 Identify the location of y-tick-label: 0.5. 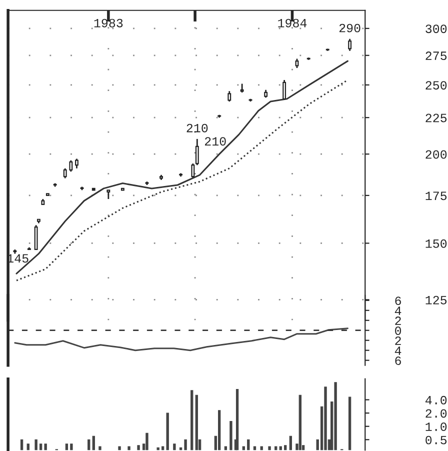
(436, 440).